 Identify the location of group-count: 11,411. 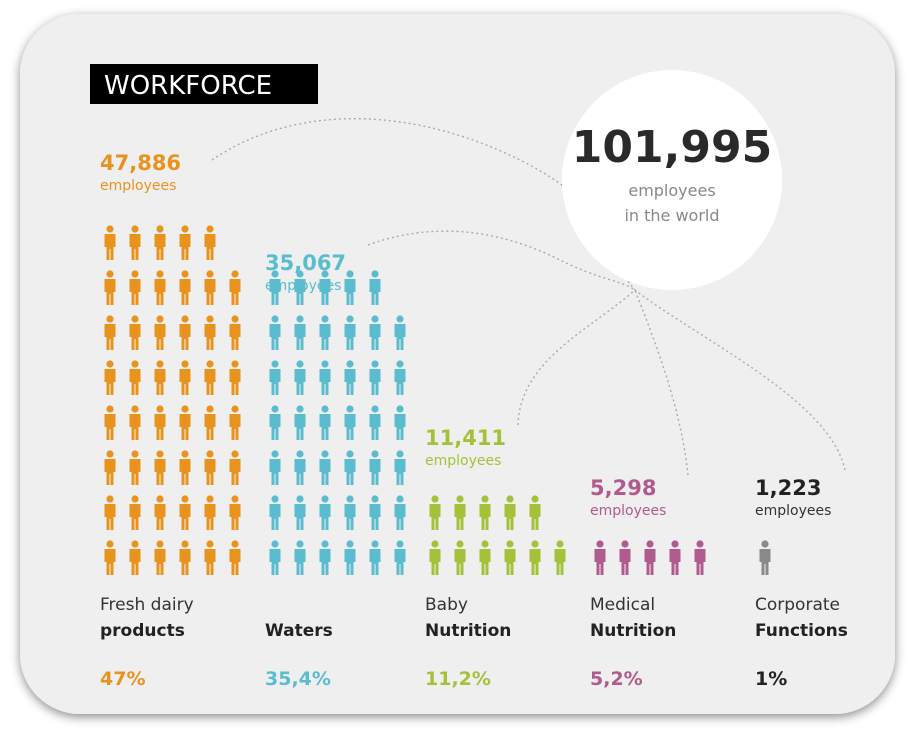
(465, 438).